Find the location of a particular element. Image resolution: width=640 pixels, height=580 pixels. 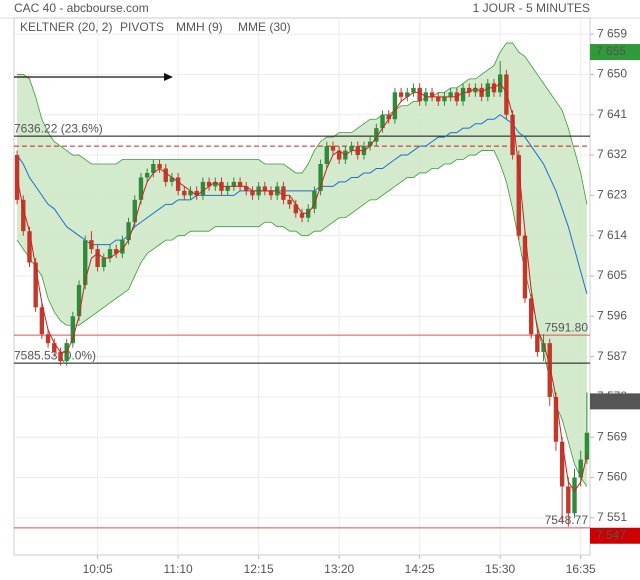

y-tick-label: 7 614 is located at coordinates (612, 235).